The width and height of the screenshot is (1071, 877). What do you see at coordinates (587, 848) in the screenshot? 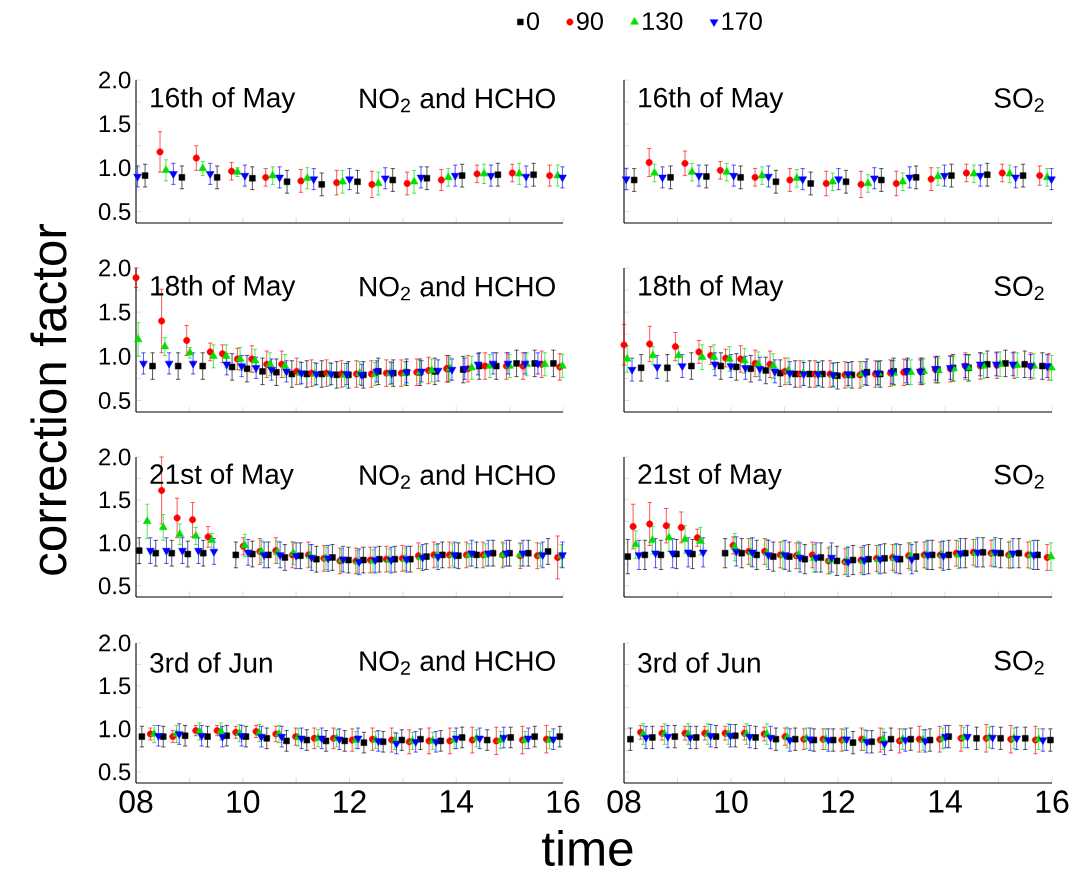
I see `x-axis-title: time` at bounding box center [587, 848].